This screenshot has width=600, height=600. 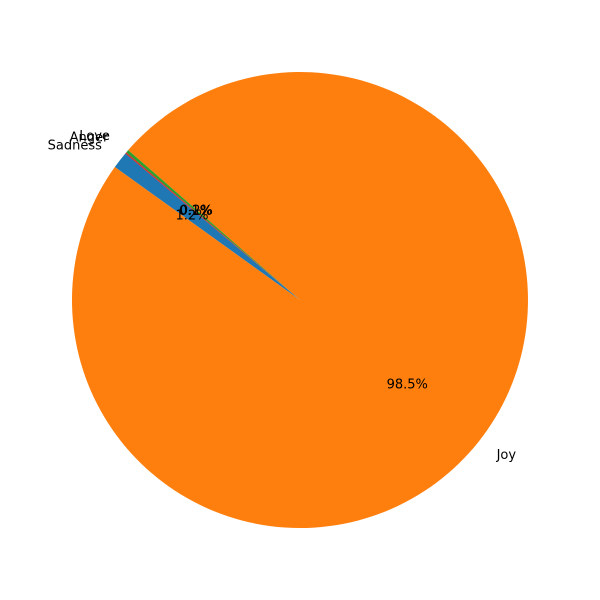 I want to click on slice-label-sadness: Sadness, so click(x=75, y=146).